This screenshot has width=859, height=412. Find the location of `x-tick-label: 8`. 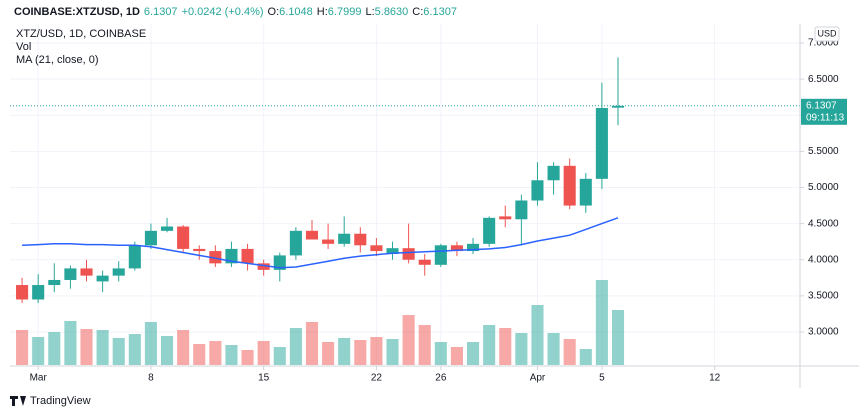

x-tick-label: 8 is located at coordinates (151, 378).